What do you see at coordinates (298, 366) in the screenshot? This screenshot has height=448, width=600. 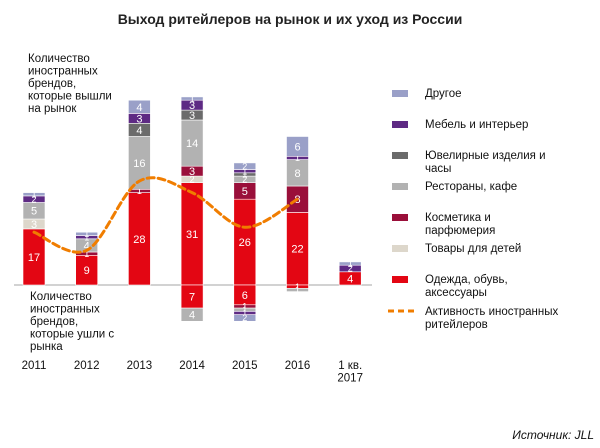 I see `tick-label: 2016` at bounding box center [298, 366].